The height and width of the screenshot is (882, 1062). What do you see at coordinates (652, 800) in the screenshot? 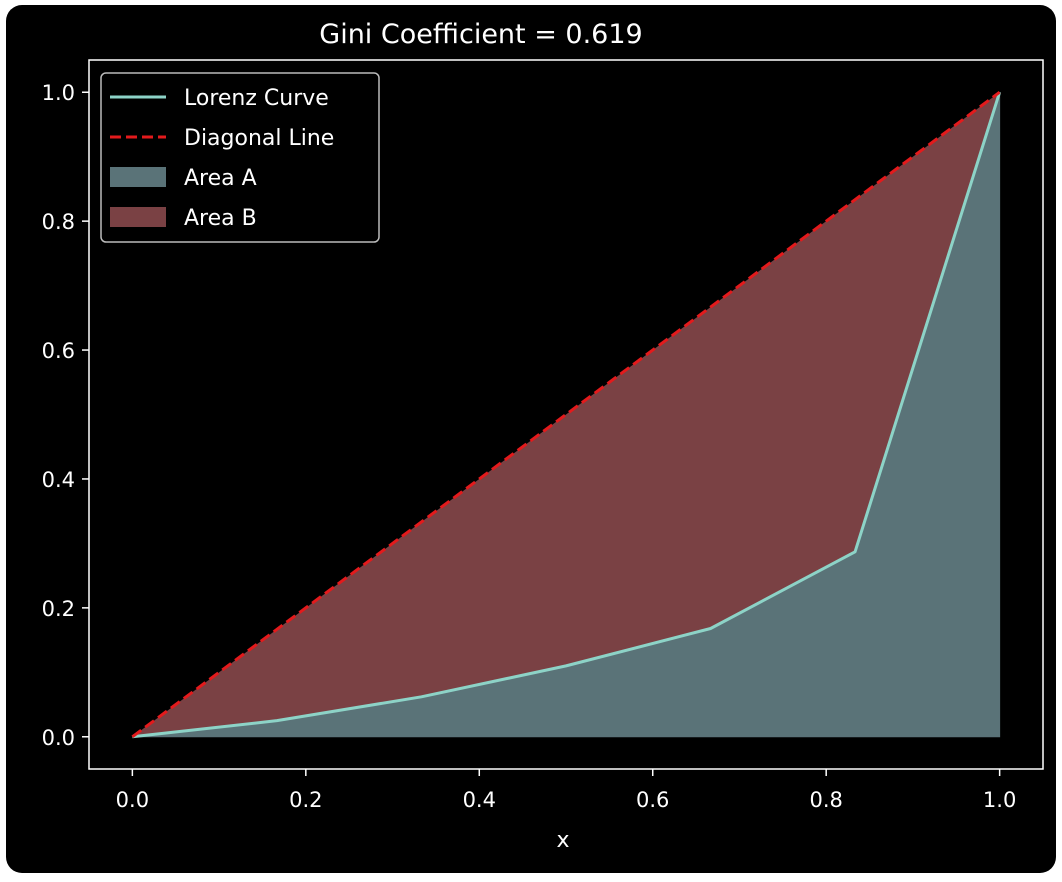
I see `x-tick-label: 0.6` at bounding box center [652, 800].